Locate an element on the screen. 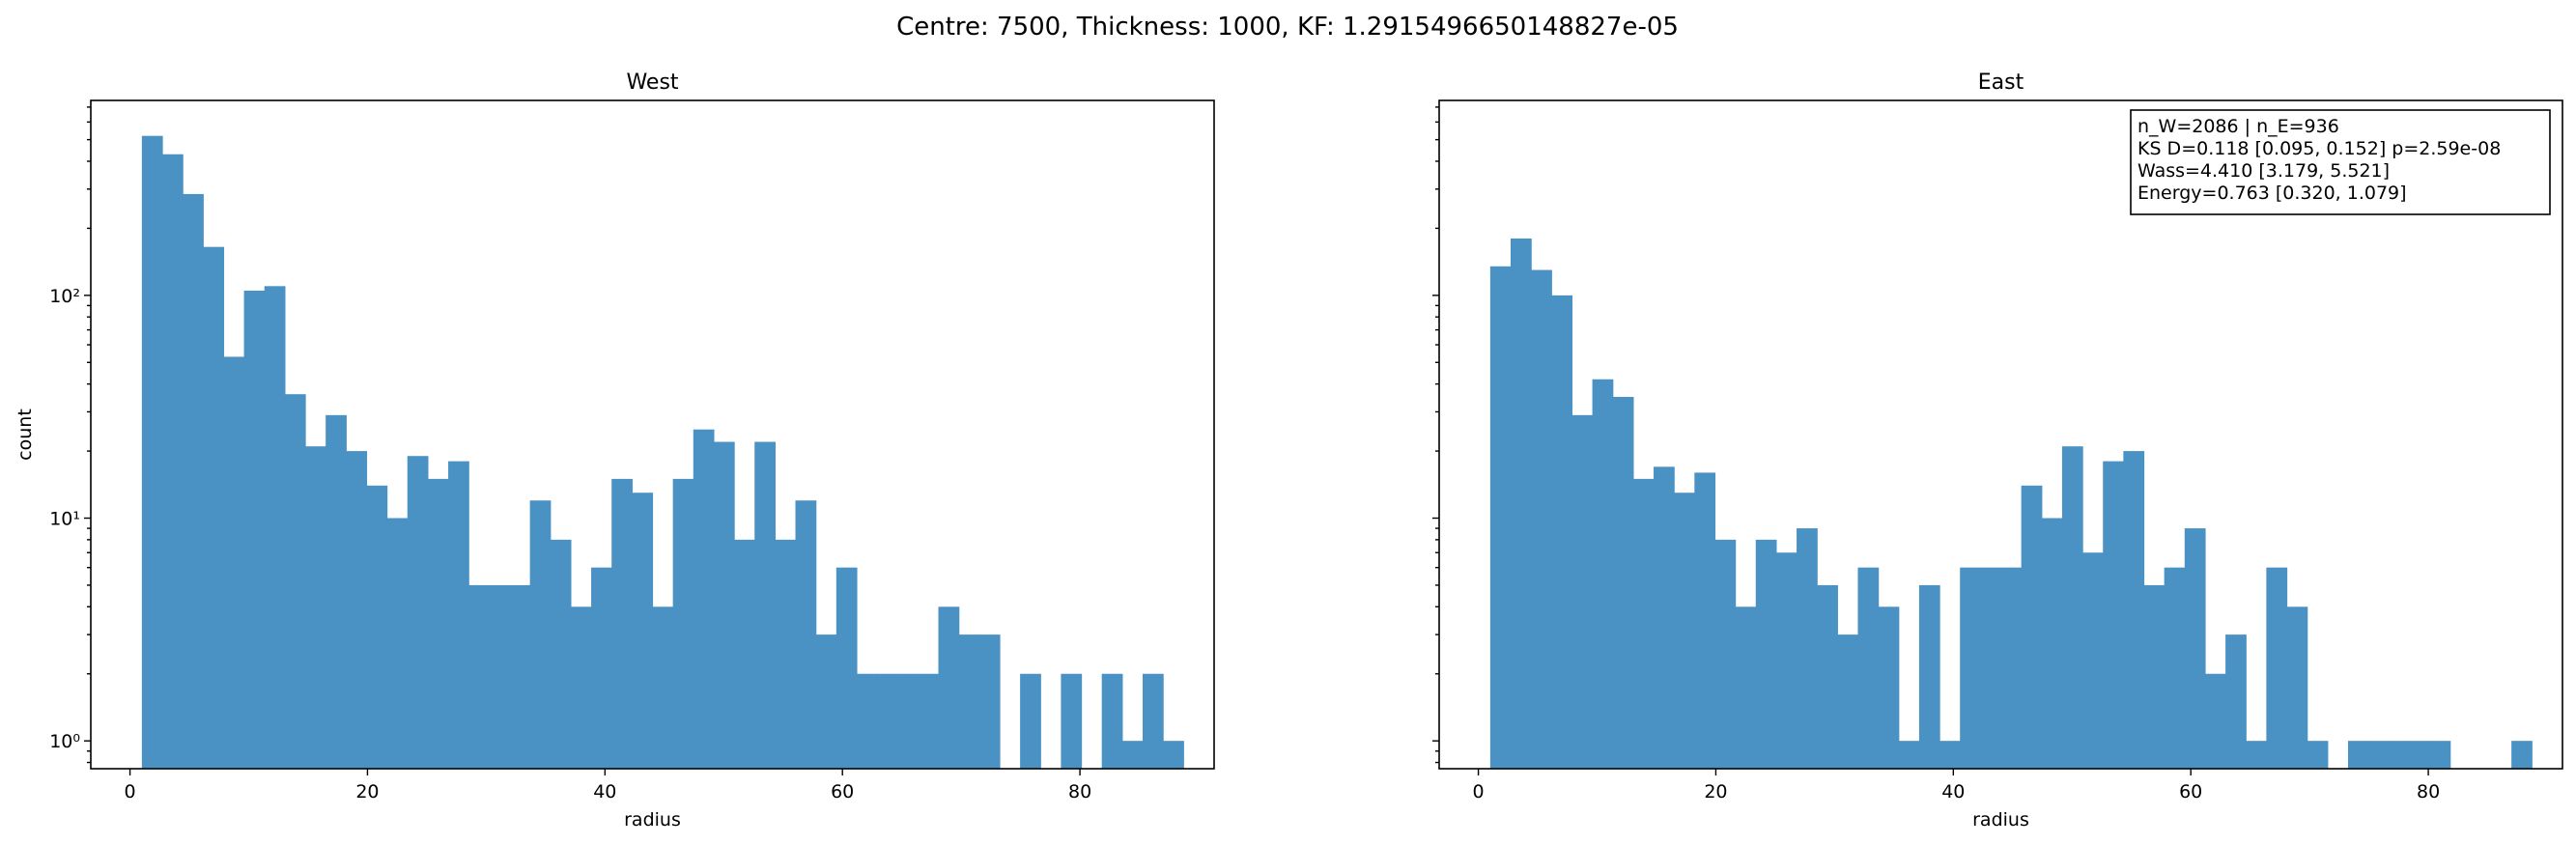 The height and width of the screenshot is (845, 2576). east-x-tick-label: 40 is located at coordinates (1953, 792).